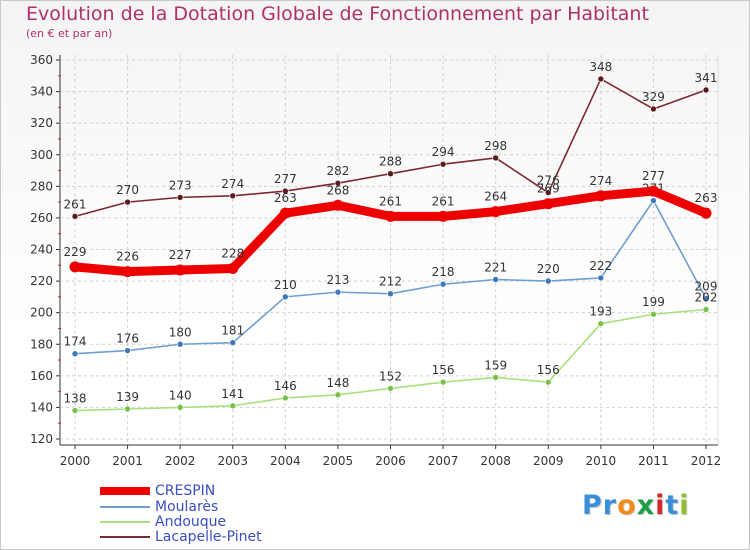 The image size is (750, 550). What do you see at coordinates (495, 268) in the screenshot?
I see `data-label: 221` at bounding box center [495, 268].